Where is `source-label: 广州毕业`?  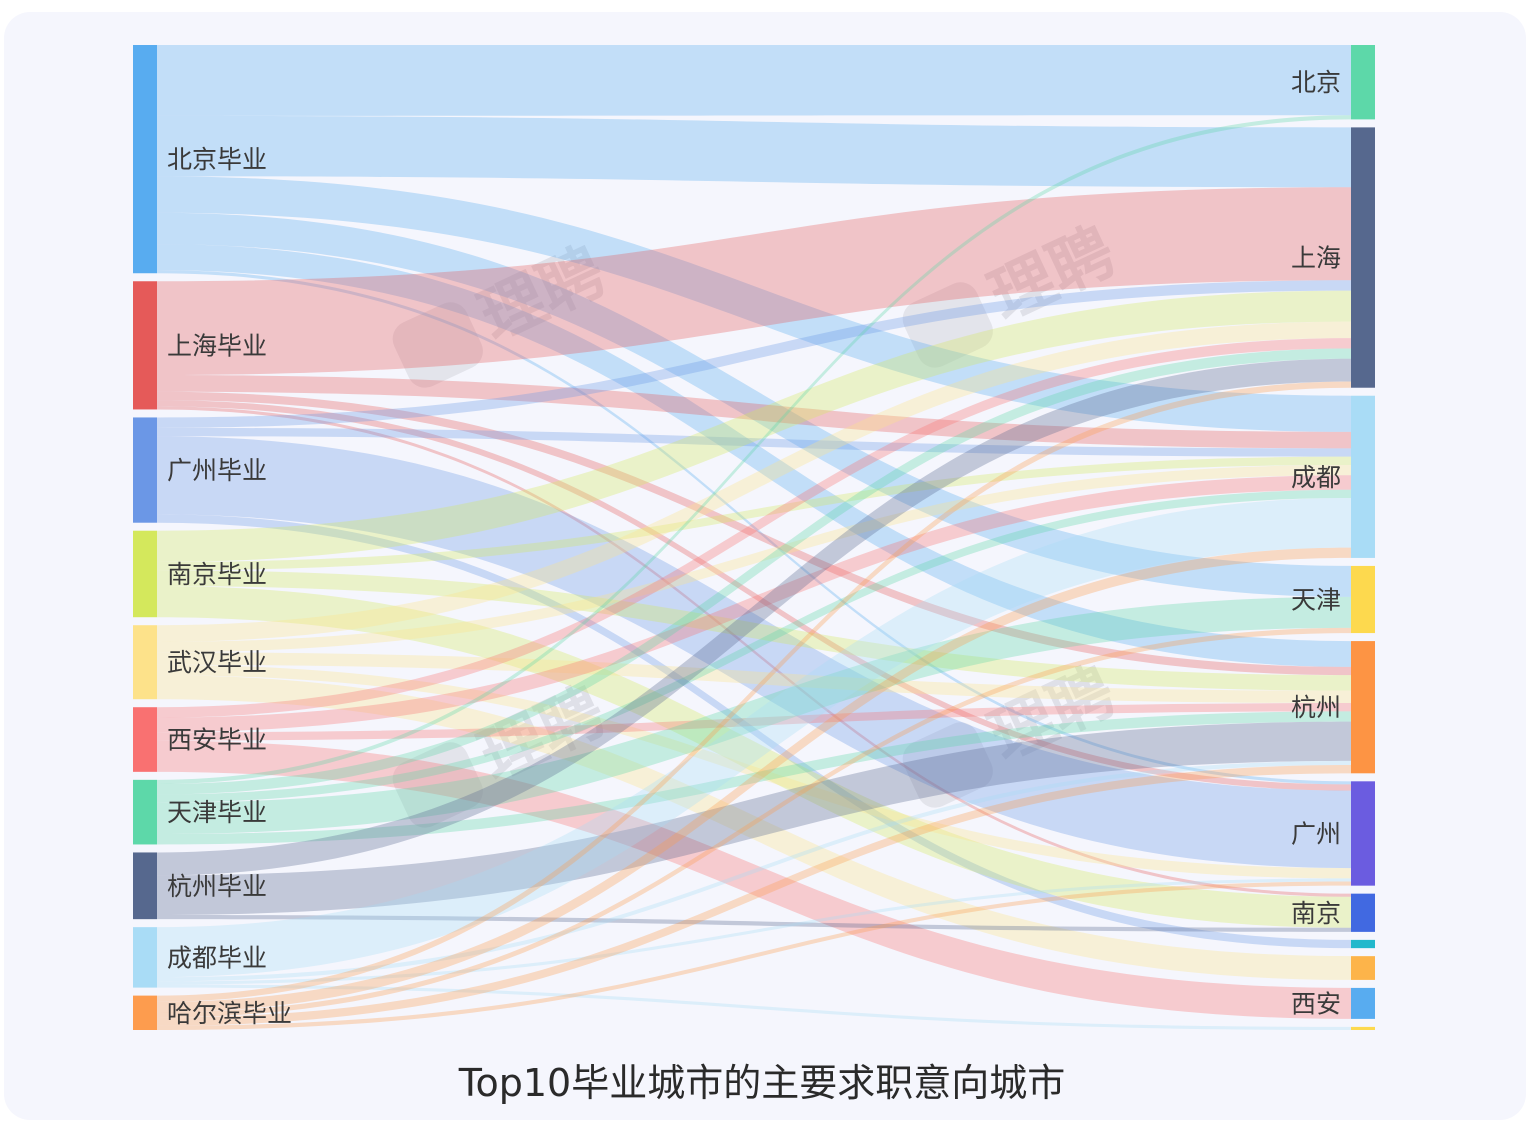 source-label: 广州毕业 is located at coordinates (217, 470).